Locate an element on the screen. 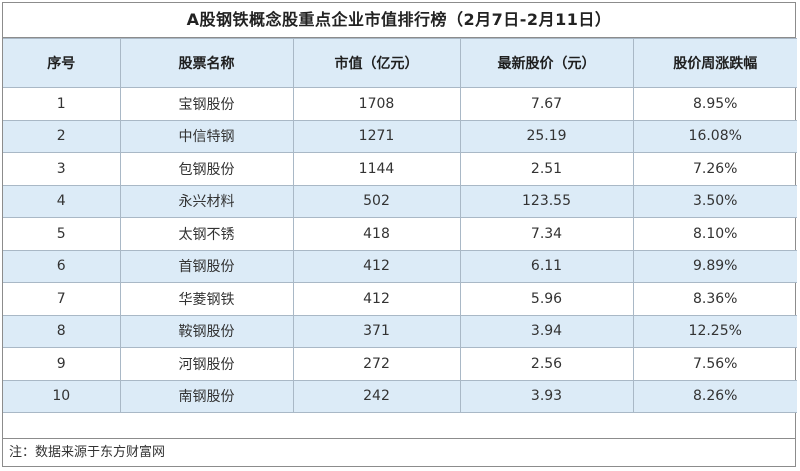  cell-stock-name: 南钢股份 is located at coordinates (206, 396).